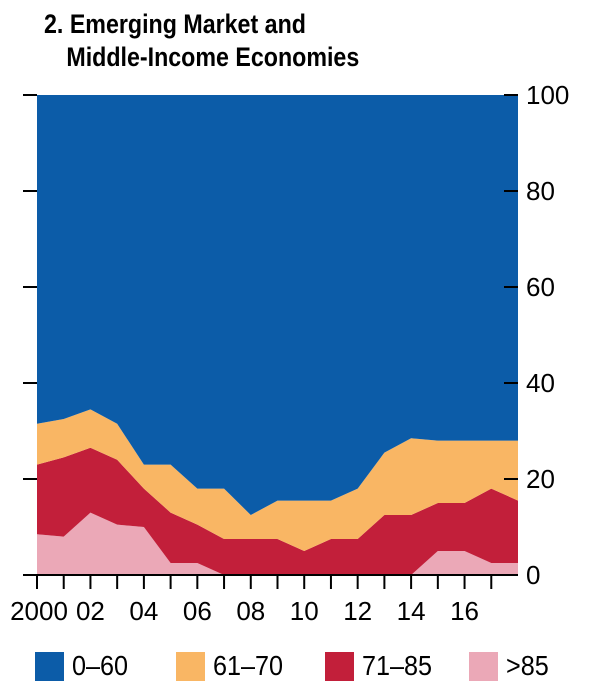 Image resolution: width=590 pixels, height=694 pixels. I want to click on legend-label-61-70: 61–70, so click(248, 665).